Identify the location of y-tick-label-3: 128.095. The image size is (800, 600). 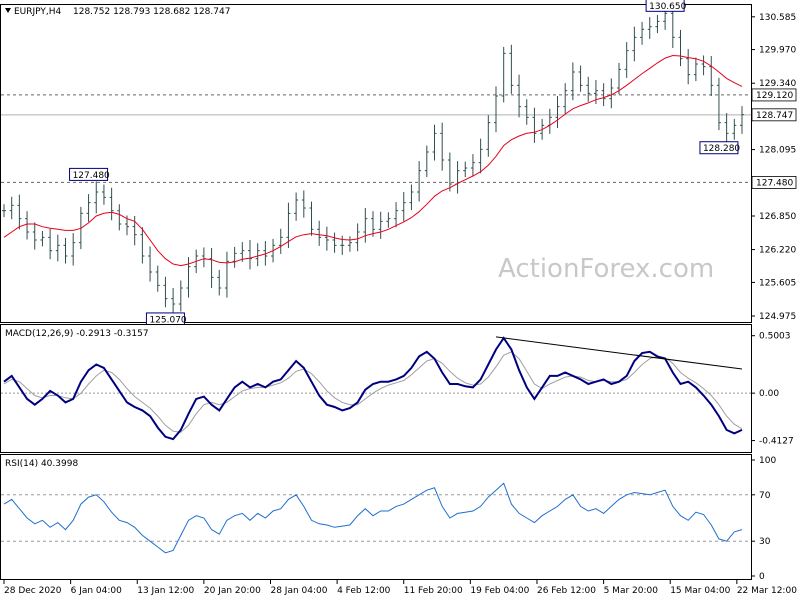
(777, 151).